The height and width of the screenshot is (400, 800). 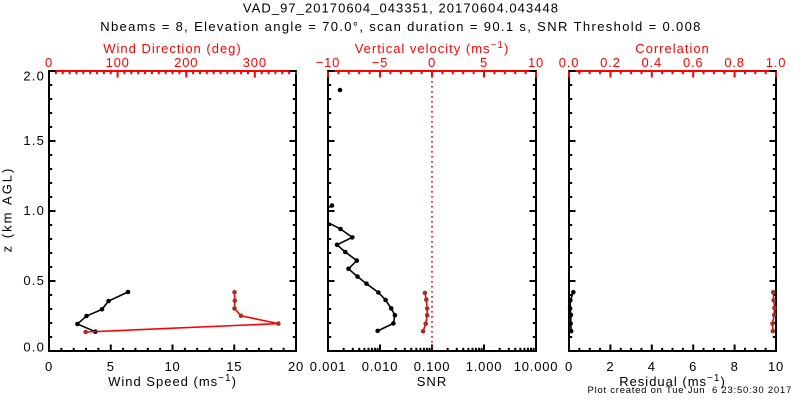 I want to click on svg-text: 2.0, so click(x=34, y=76).